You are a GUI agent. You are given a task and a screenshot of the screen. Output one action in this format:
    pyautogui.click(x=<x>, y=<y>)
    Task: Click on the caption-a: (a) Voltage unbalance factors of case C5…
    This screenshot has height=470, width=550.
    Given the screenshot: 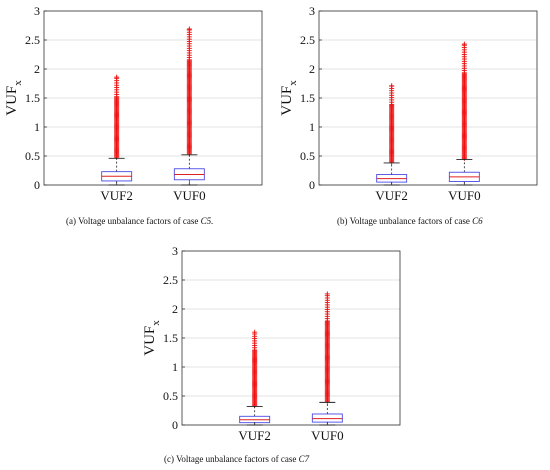 What is the action you would take?
    pyautogui.click(x=139, y=221)
    